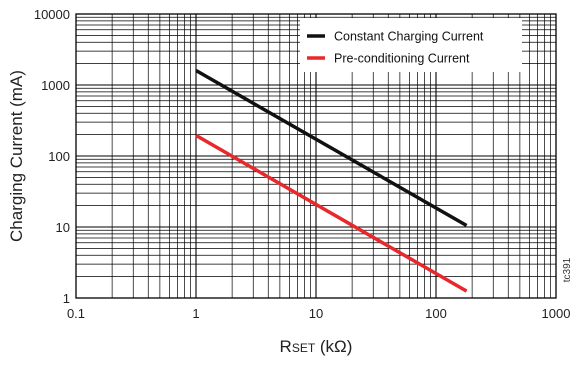  Describe the element at coordinates (556, 313) in the screenshot. I see `x-tick-label: 1000` at that location.